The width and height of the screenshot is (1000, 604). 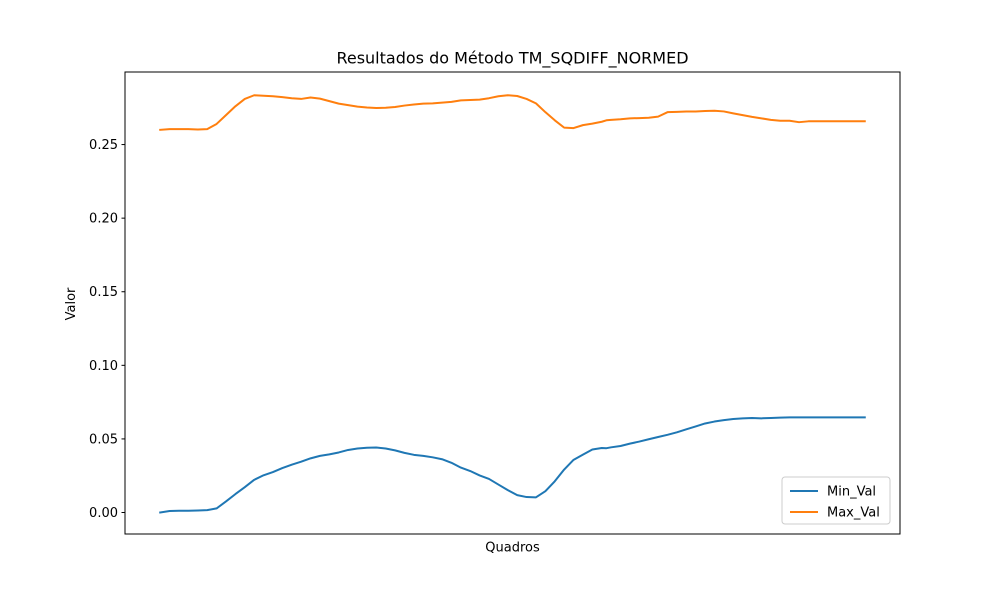 What do you see at coordinates (103, 513) in the screenshot?
I see `y-tick-label: 0.00` at bounding box center [103, 513].